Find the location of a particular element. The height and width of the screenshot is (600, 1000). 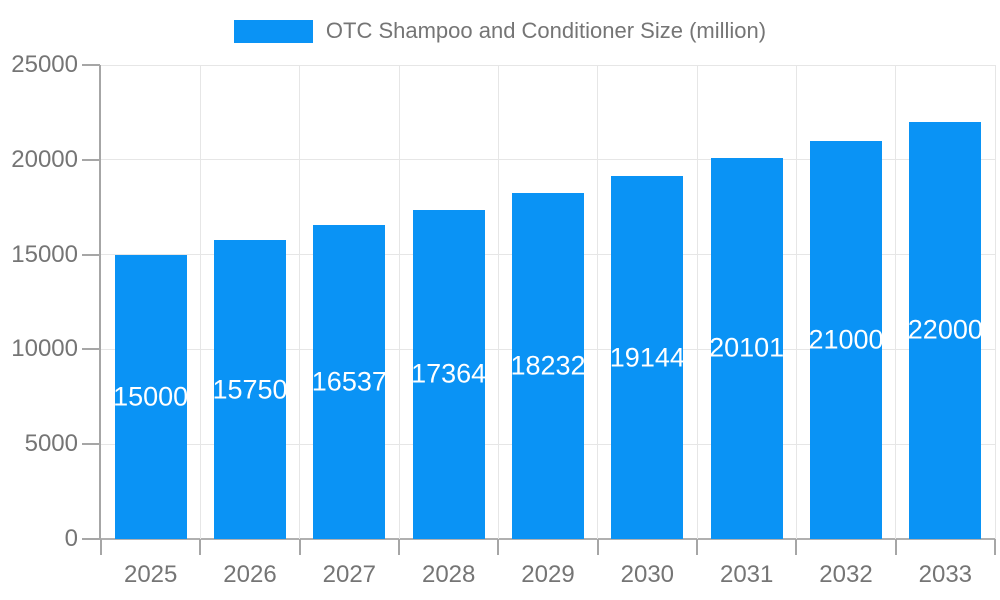

x-axis-tick-label: 2030 is located at coordinates (647, 574).